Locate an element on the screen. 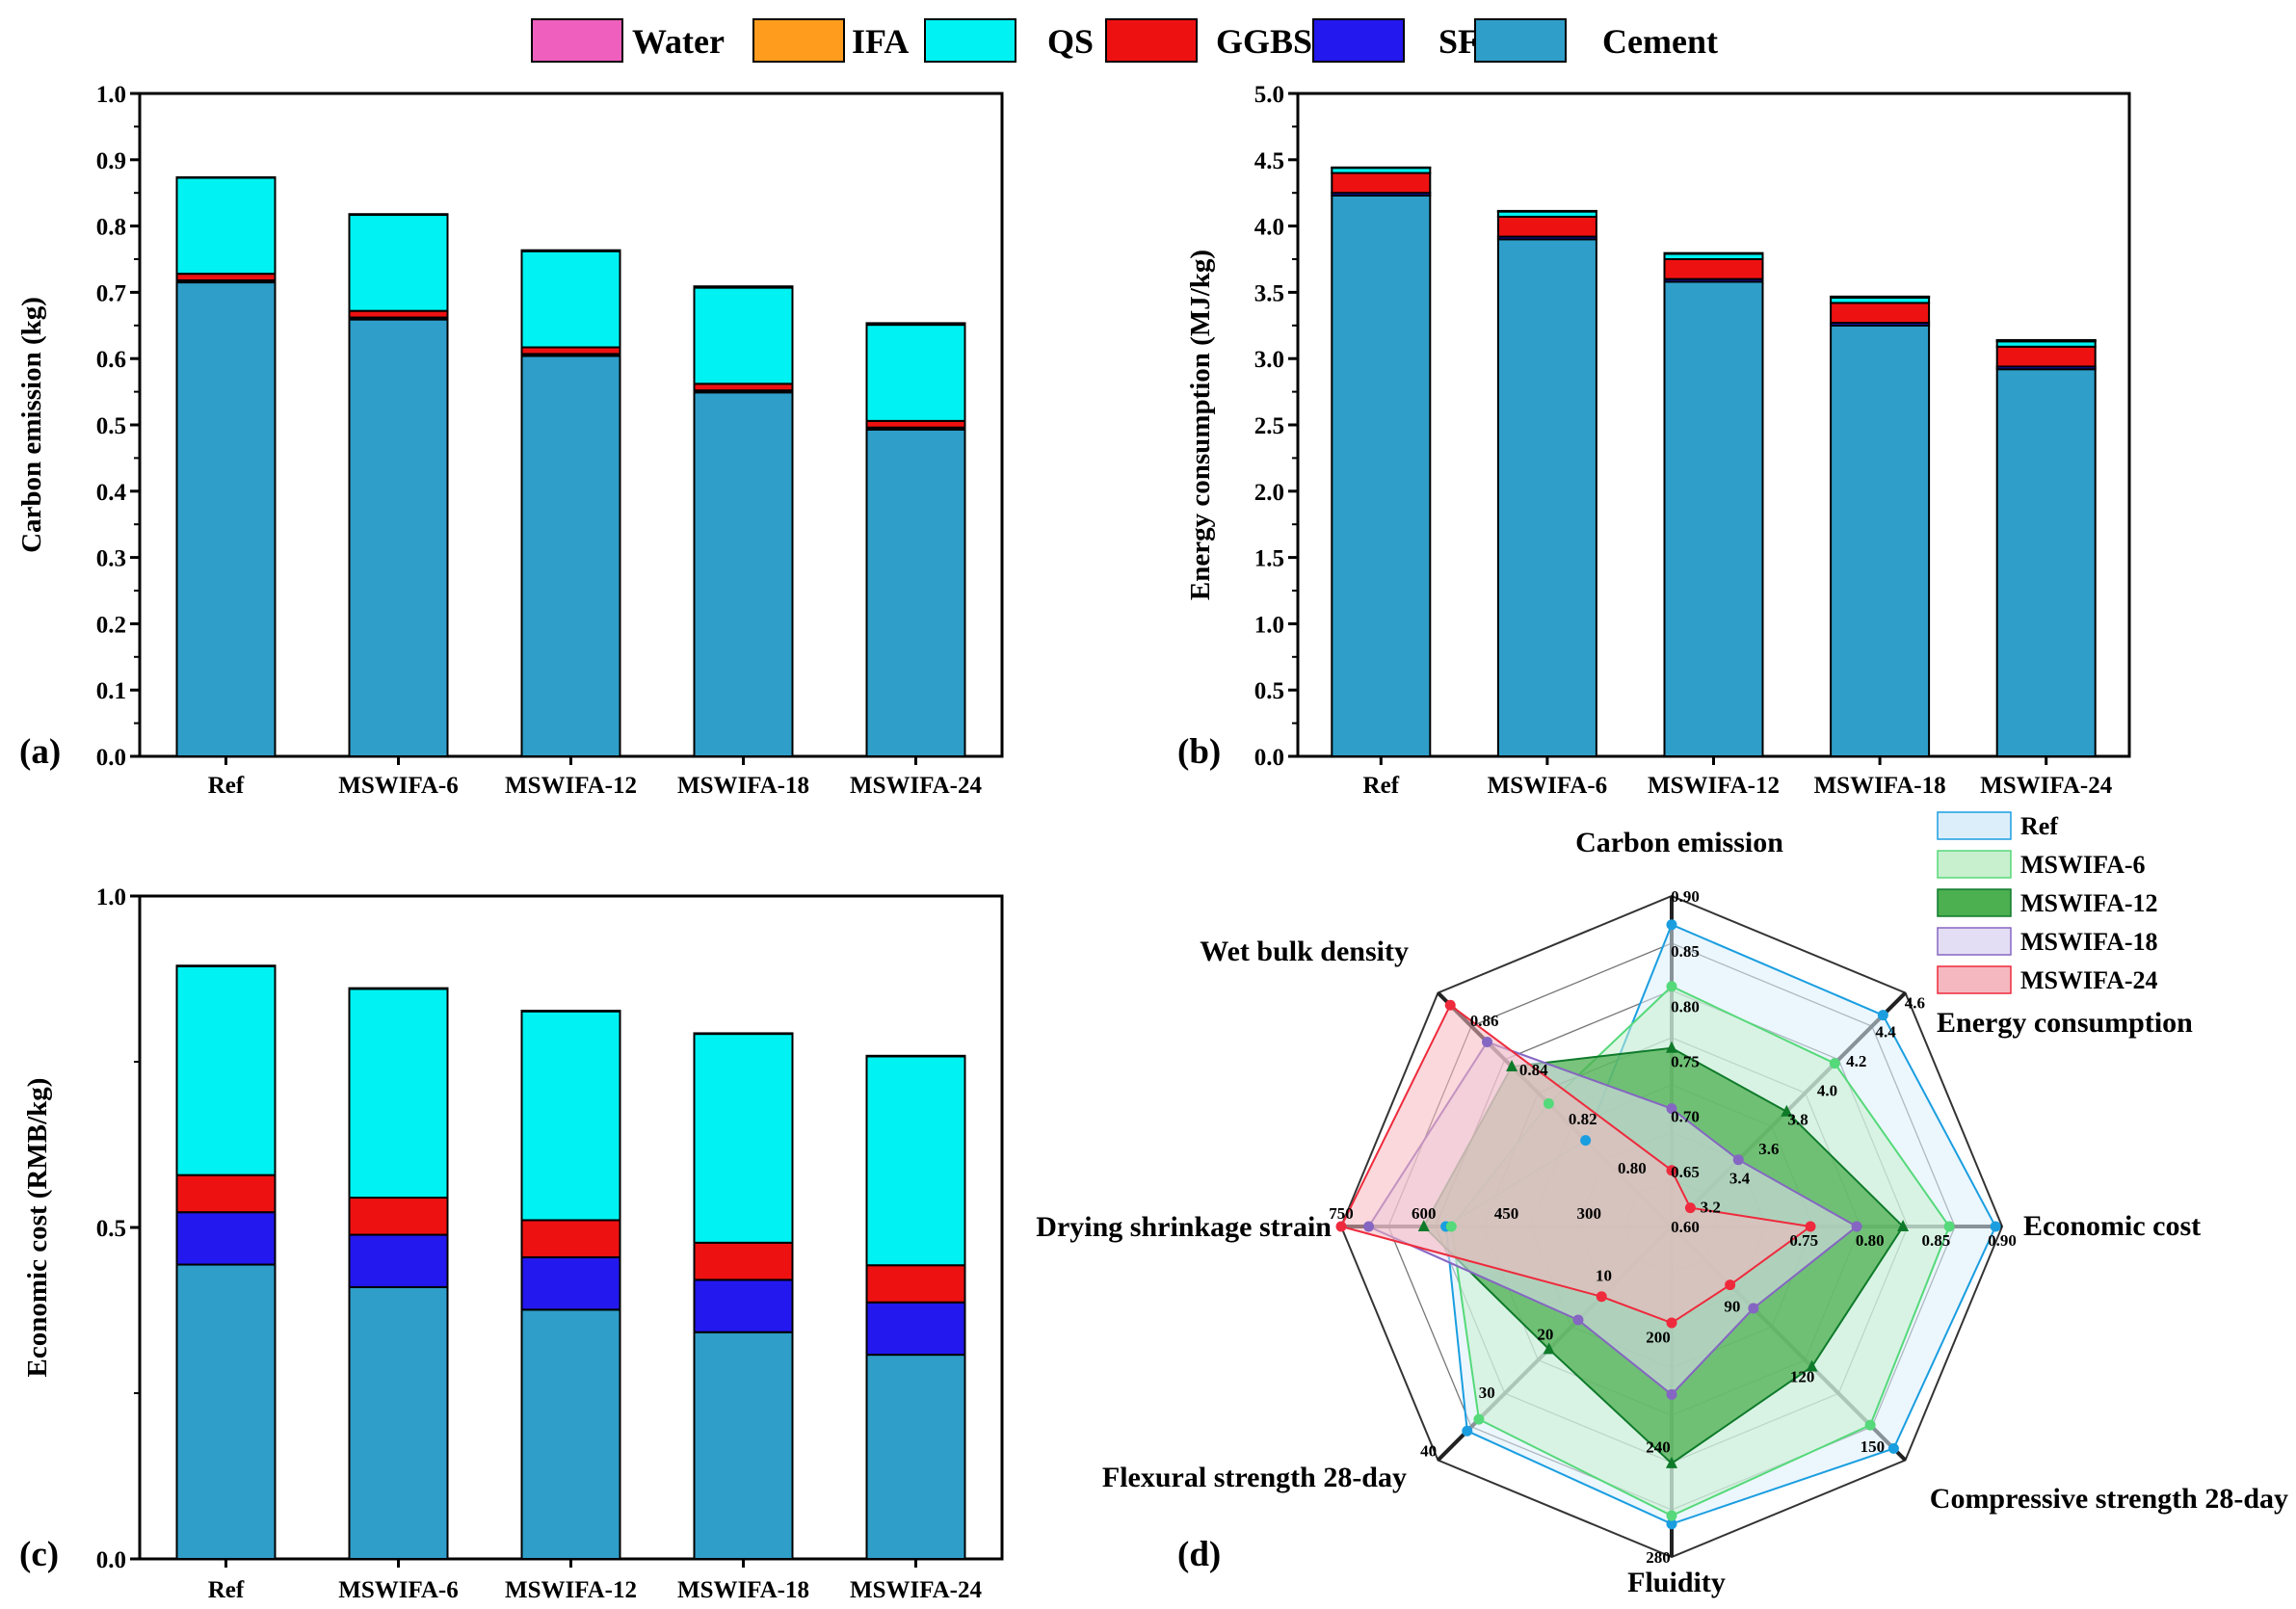 This screenshot has width=2296, height=1609. y-tick-label: 4.5 is located at coordinates (1269, 161).